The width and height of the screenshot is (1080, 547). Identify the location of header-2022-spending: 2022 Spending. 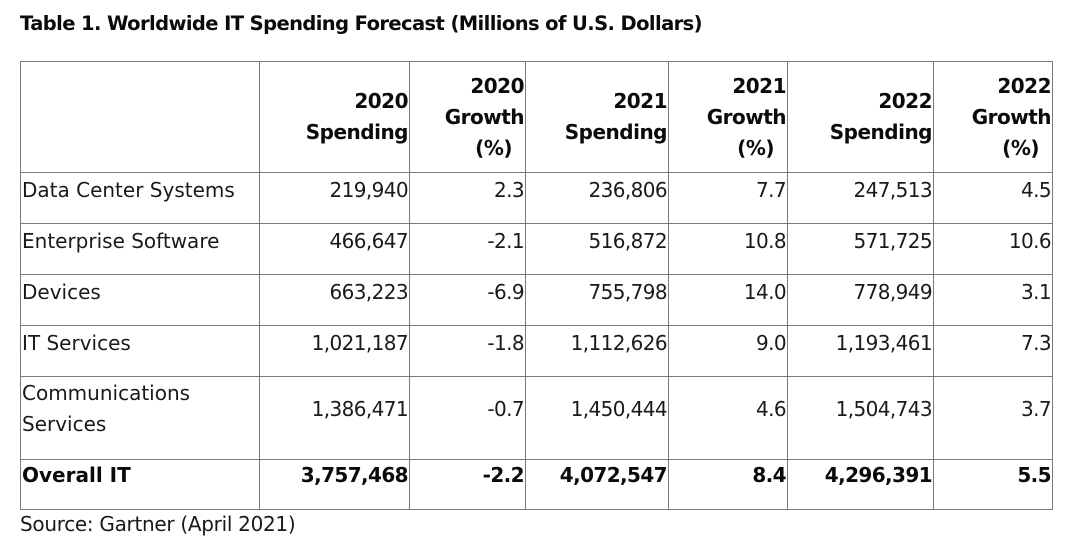
(860, 117).